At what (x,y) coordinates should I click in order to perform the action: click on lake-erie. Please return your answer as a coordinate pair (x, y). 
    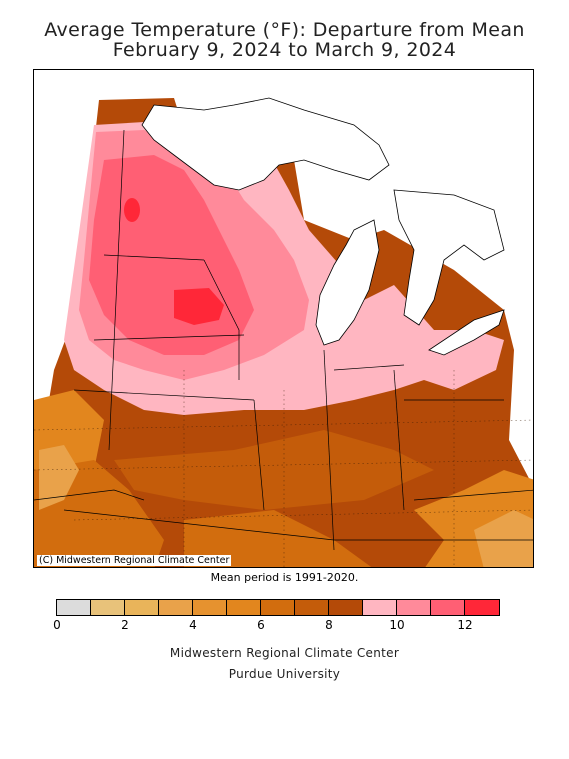
    Looking at the image, I should click on (466, 332).